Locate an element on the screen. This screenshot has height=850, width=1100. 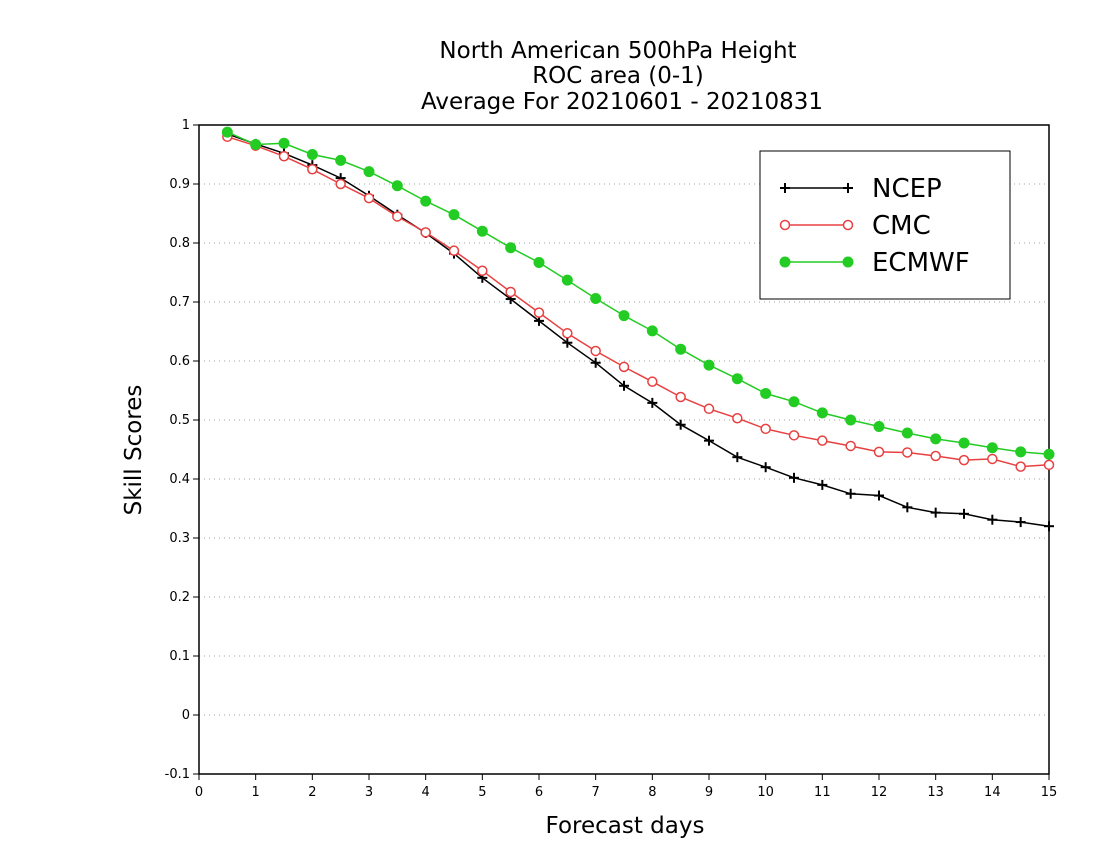
x-tick-label: 12 is located at coordinates (879, 792).